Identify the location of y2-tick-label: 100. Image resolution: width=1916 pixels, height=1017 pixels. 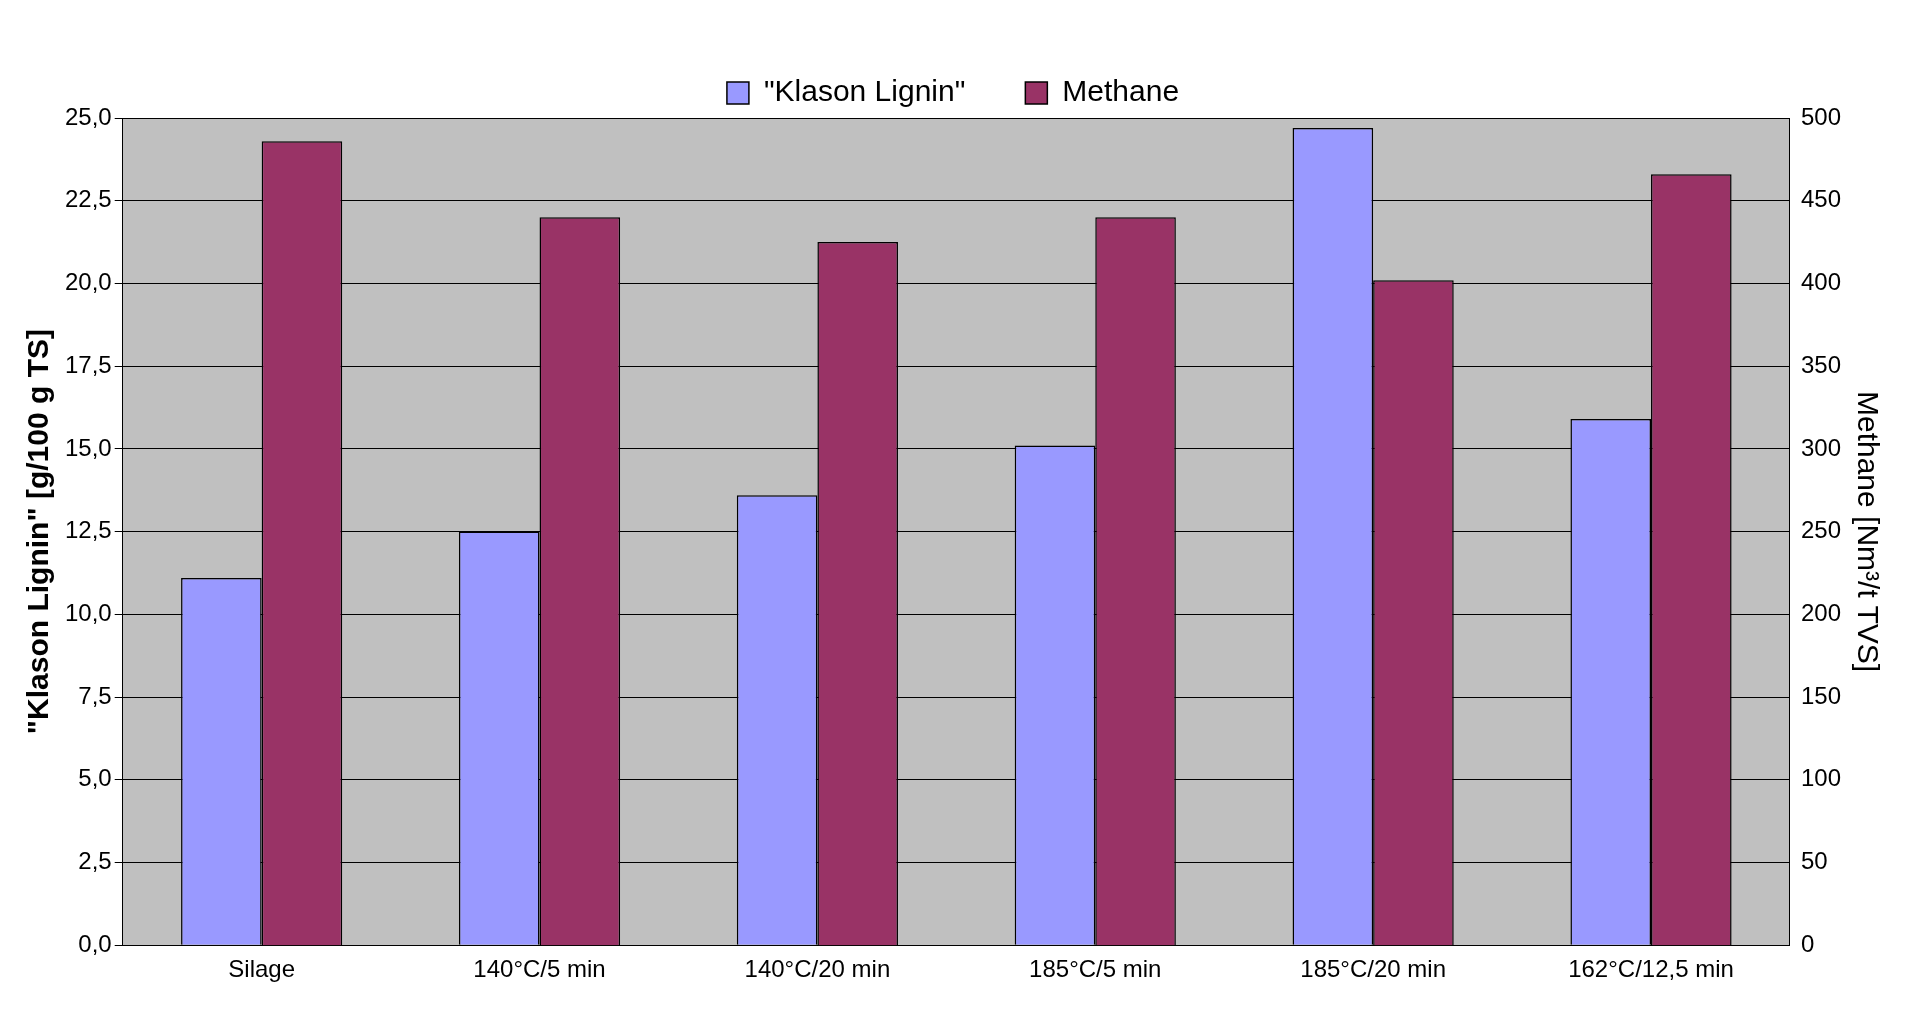
(1820, 778).